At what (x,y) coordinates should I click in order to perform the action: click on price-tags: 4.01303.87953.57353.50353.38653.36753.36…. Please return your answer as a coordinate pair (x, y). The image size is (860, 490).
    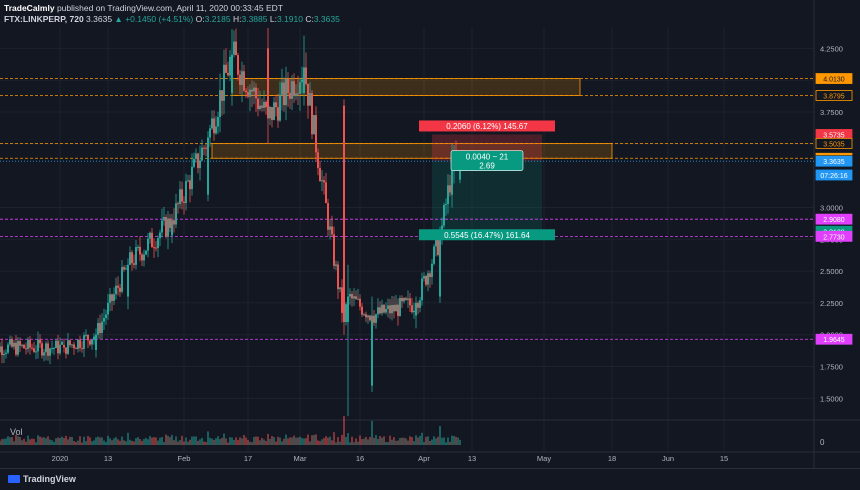
    Looking at the image, I should click on (834, 209).